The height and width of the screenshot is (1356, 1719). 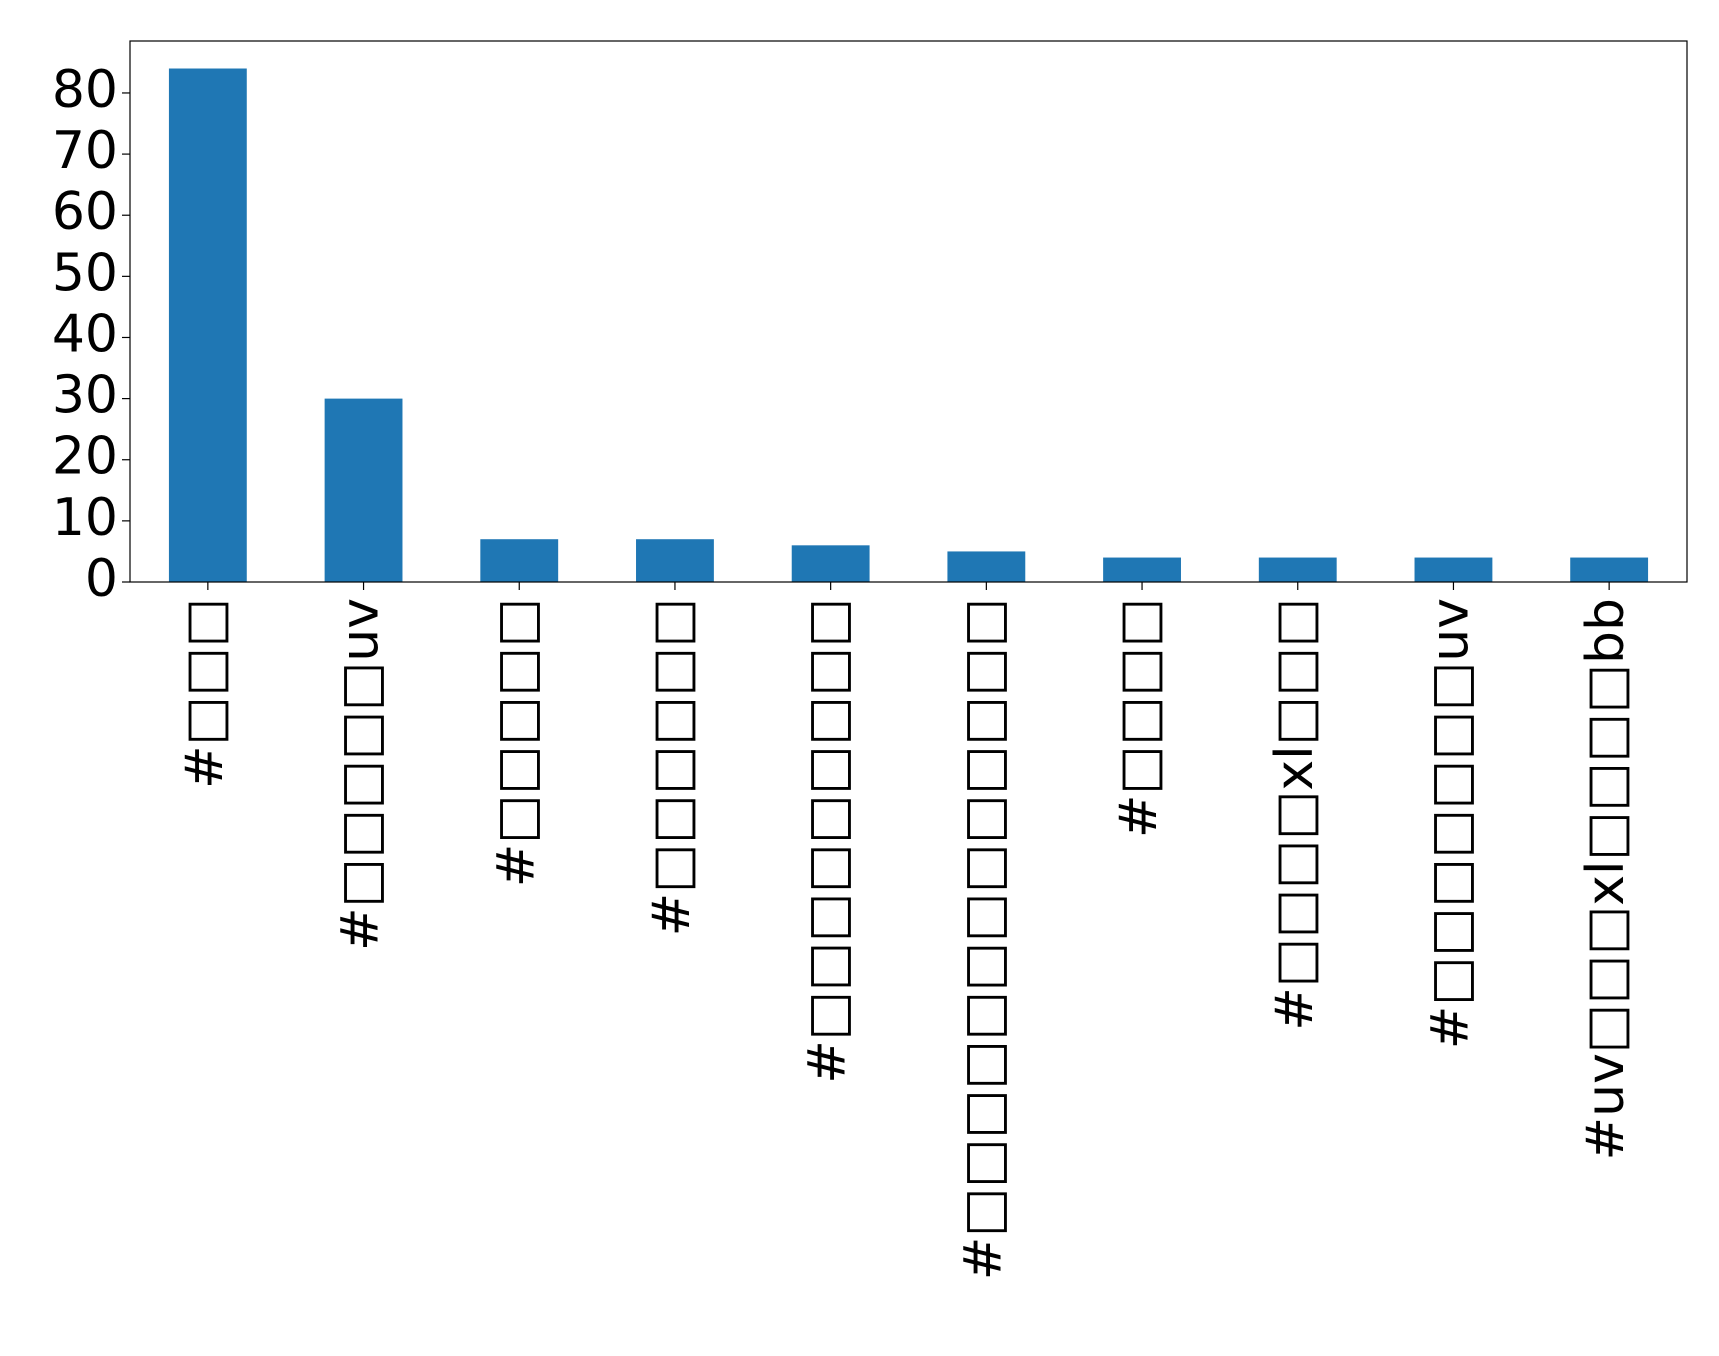 What do you see at coordinates (85, 151) in the screenshot?
I see `y-tick-label: 70` at bounding box center [85, 151].